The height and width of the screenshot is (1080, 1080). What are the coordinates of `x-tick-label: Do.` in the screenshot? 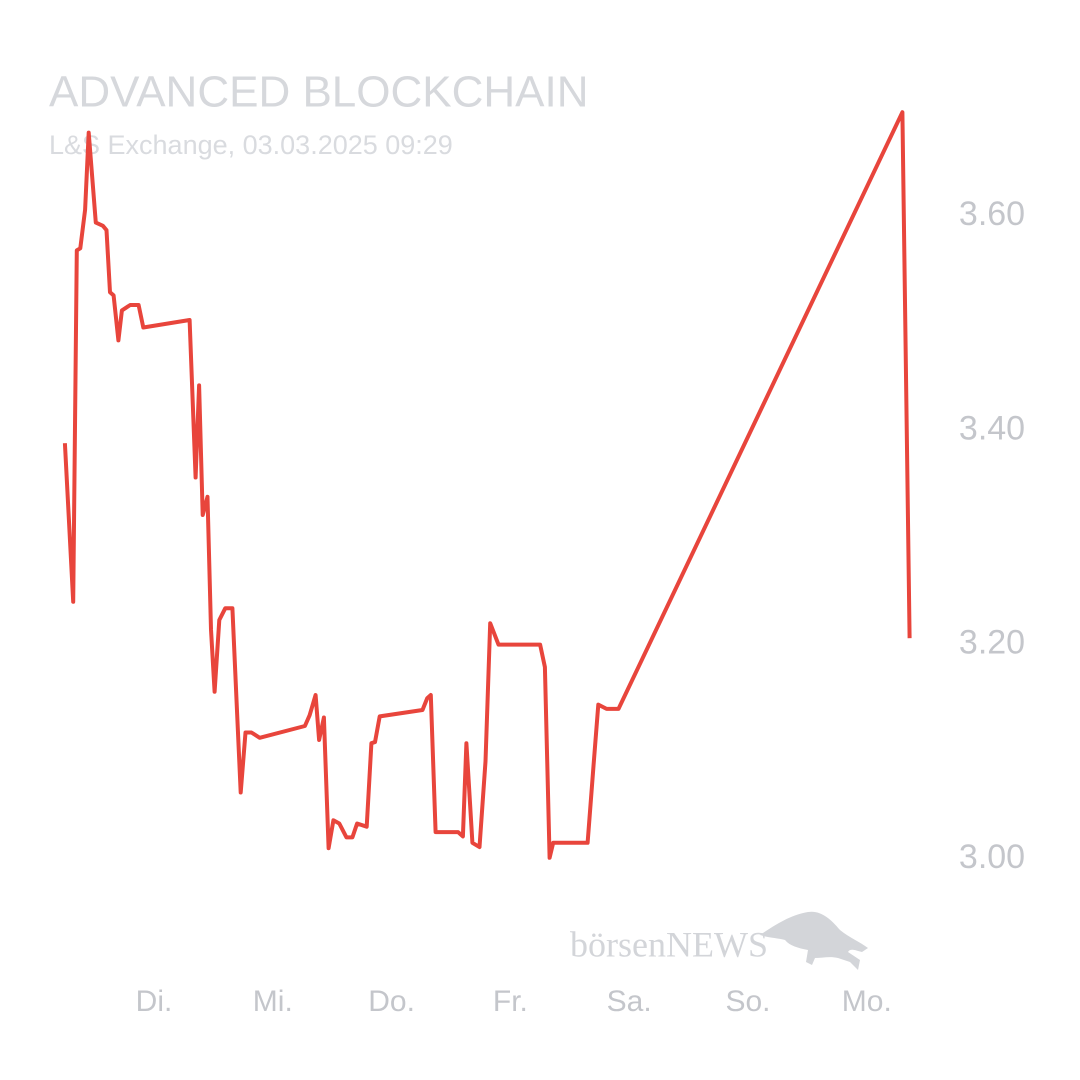 It's located at (391, 1001).